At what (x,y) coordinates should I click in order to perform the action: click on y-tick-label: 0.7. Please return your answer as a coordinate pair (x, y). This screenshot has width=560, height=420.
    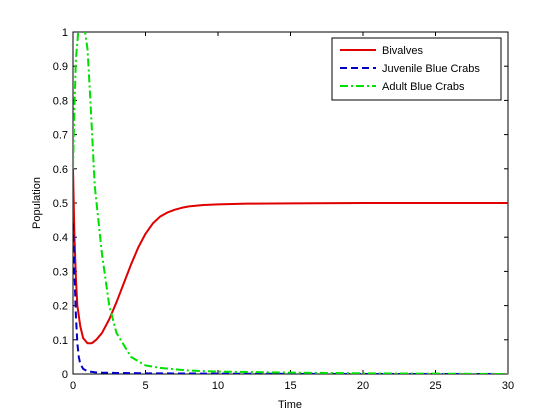
    Looking at the image, I should click on (60, 136).